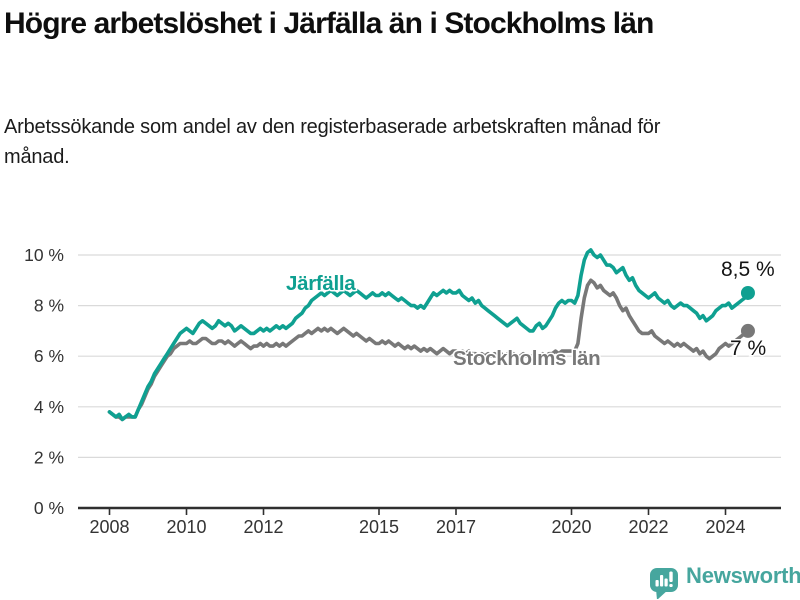 The image size is (800, 600). Describe the element at coordinates (743, 575) in the screenshot. I see `brand-name: Newsworthy` at that location.